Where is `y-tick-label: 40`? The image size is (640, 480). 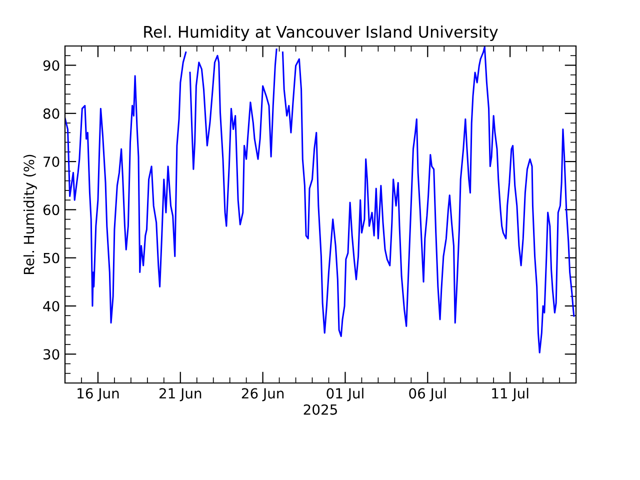
y-tick-label: 40 is located at coordinates (51, 306).